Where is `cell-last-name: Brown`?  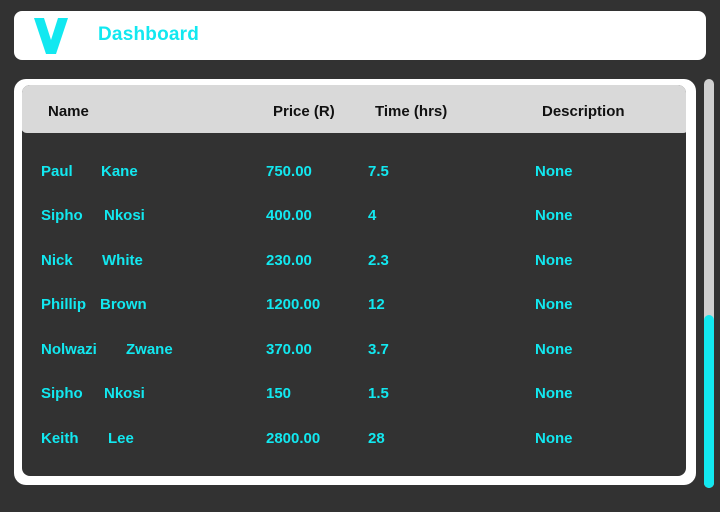
cell-last-name: Brown is located at coordinates (123, 304).